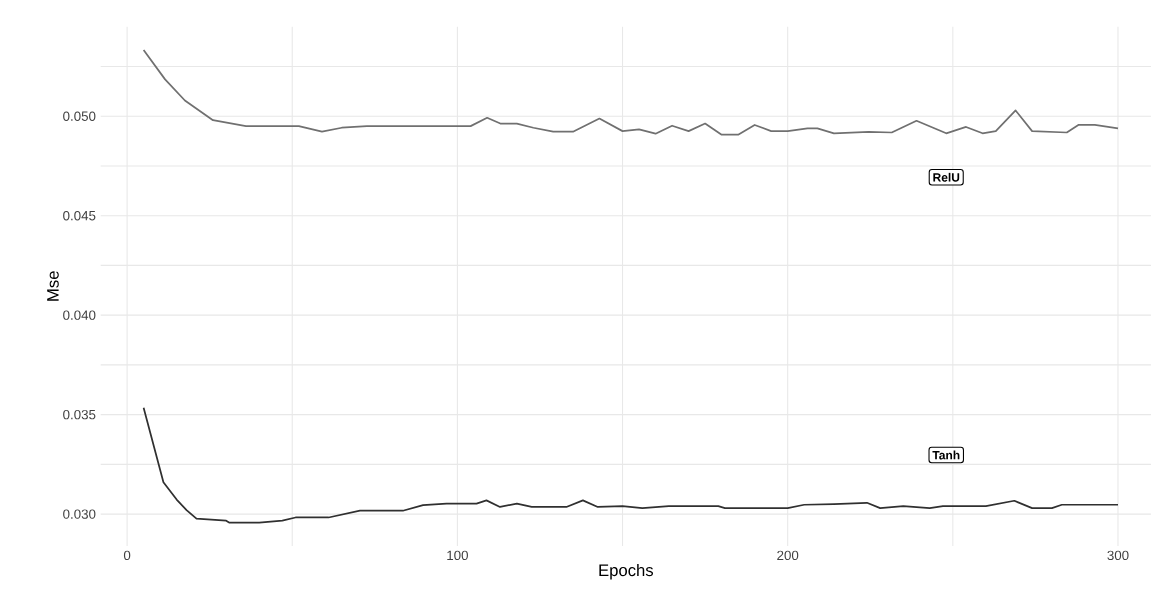 This screenshot has width=1151, height=611. I want to click on y-tick-label: 0.030, so click(79, 514).